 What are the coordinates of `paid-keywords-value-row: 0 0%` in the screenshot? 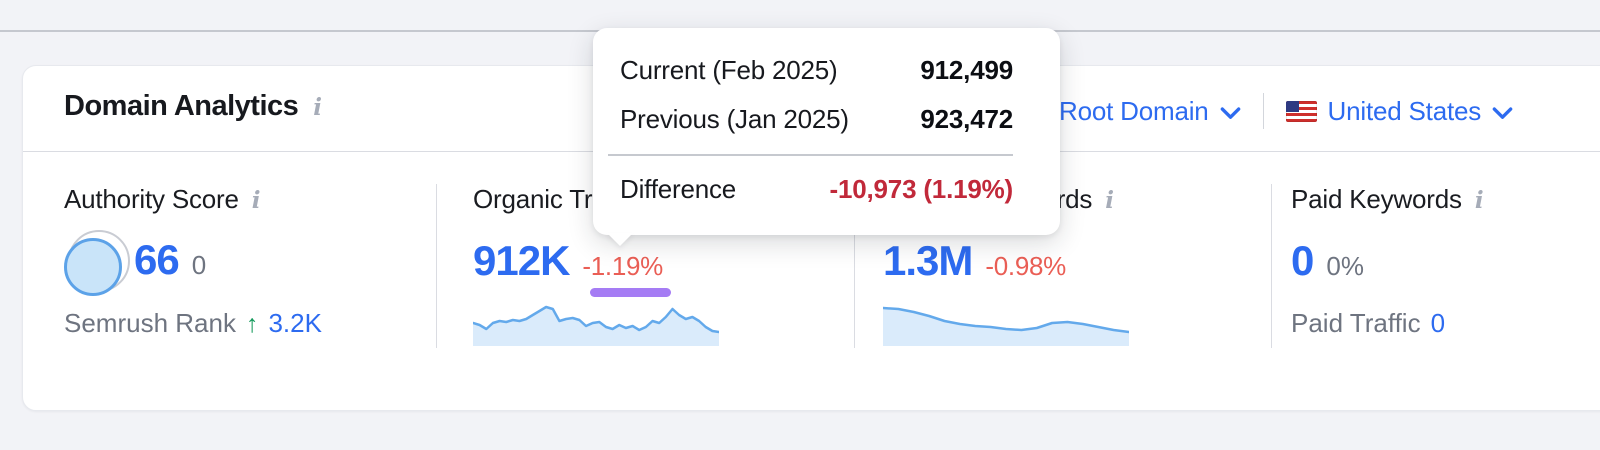 It's located at (1327, 260).